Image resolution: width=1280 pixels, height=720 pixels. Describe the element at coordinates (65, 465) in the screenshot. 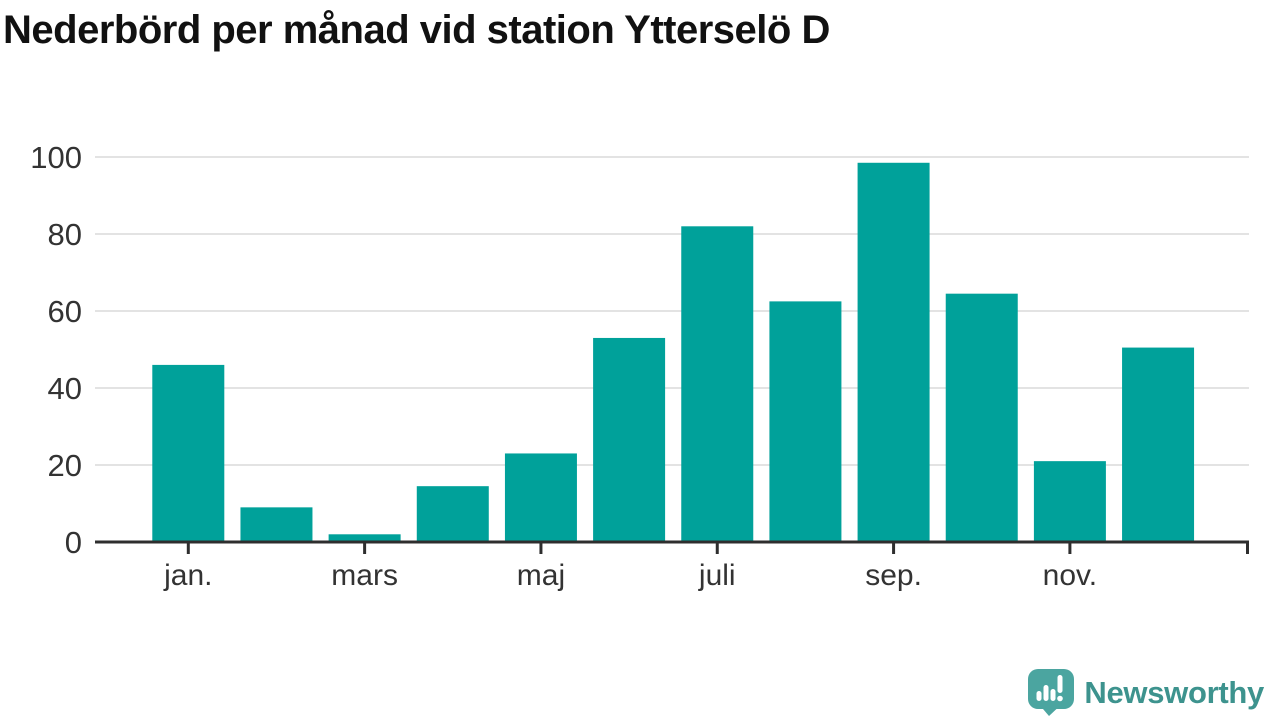

I see `y-axis-tick-label-20: 20` at that location.